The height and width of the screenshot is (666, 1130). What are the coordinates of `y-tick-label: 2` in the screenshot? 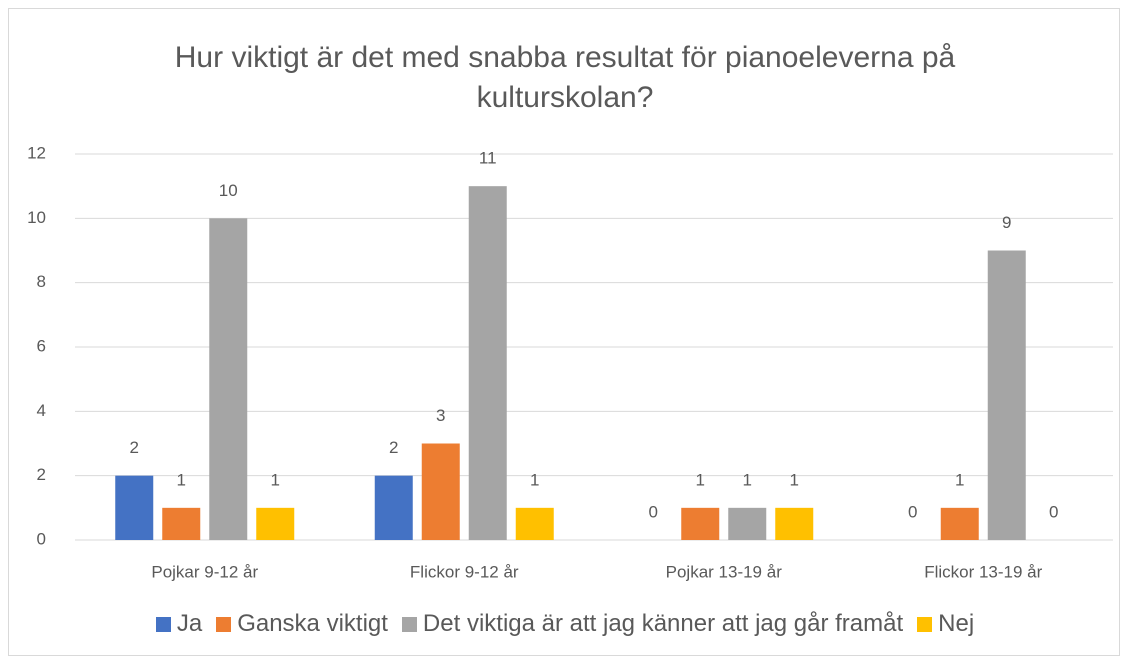 It's located at (41, 474).